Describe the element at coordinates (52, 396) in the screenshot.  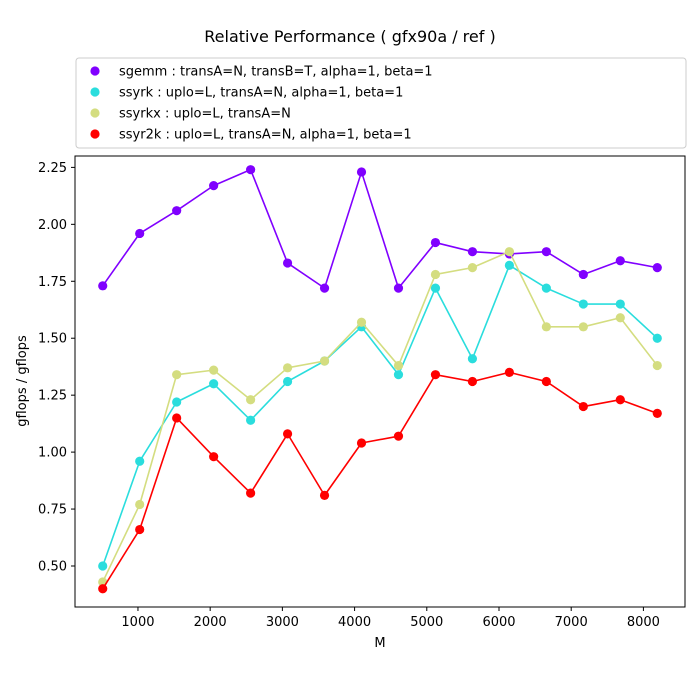
I see `y-tick-label: 1.25` at that location.